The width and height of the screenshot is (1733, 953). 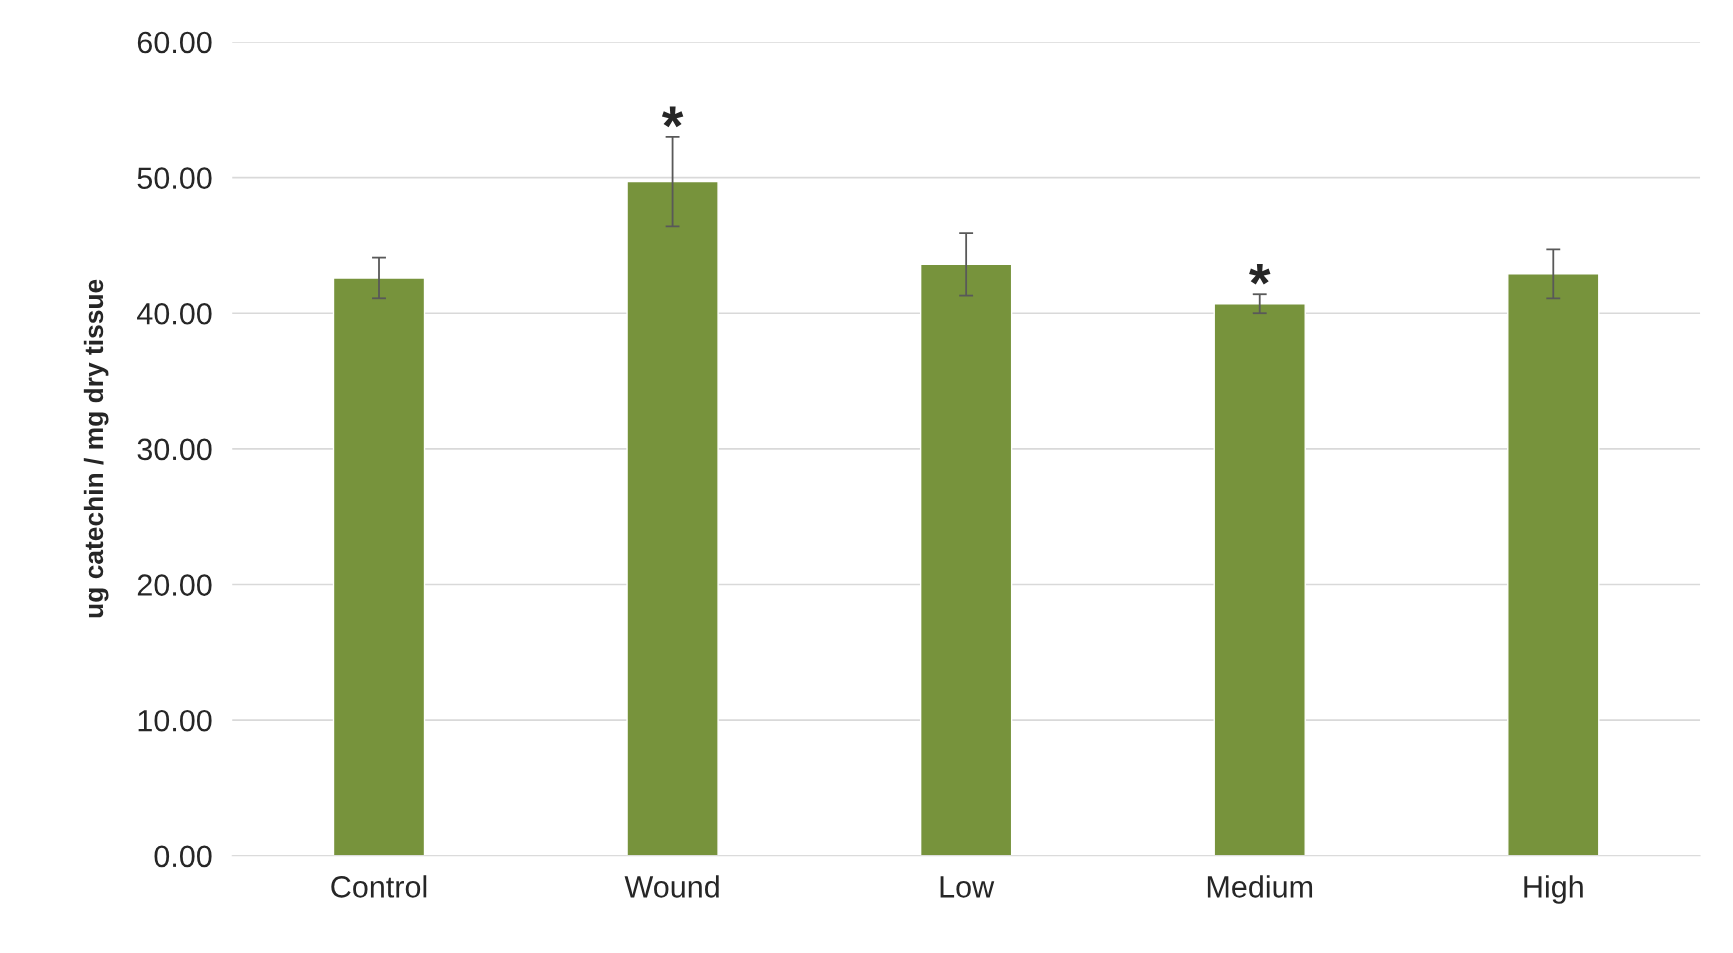 I want to click on y-tick-label: 60.00, so click(x=174, y=42).